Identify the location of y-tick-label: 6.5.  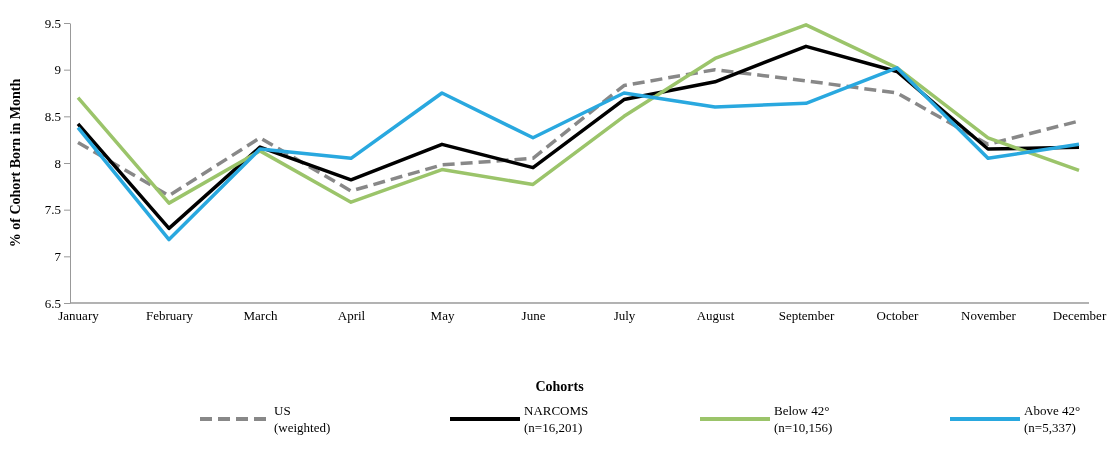
(52, 303).